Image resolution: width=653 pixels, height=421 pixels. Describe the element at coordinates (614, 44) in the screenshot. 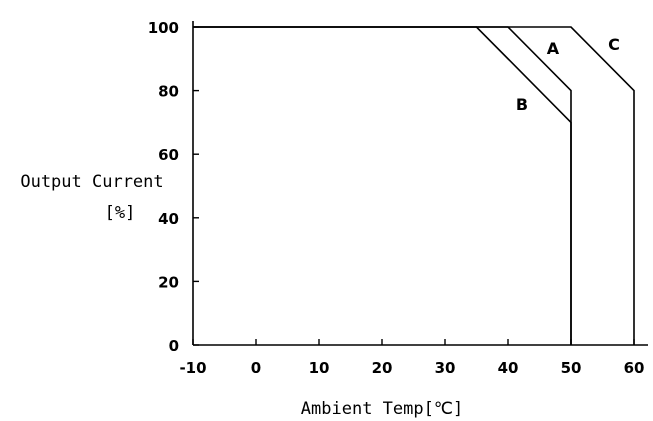

I see `curve-label-c: C` at that location.